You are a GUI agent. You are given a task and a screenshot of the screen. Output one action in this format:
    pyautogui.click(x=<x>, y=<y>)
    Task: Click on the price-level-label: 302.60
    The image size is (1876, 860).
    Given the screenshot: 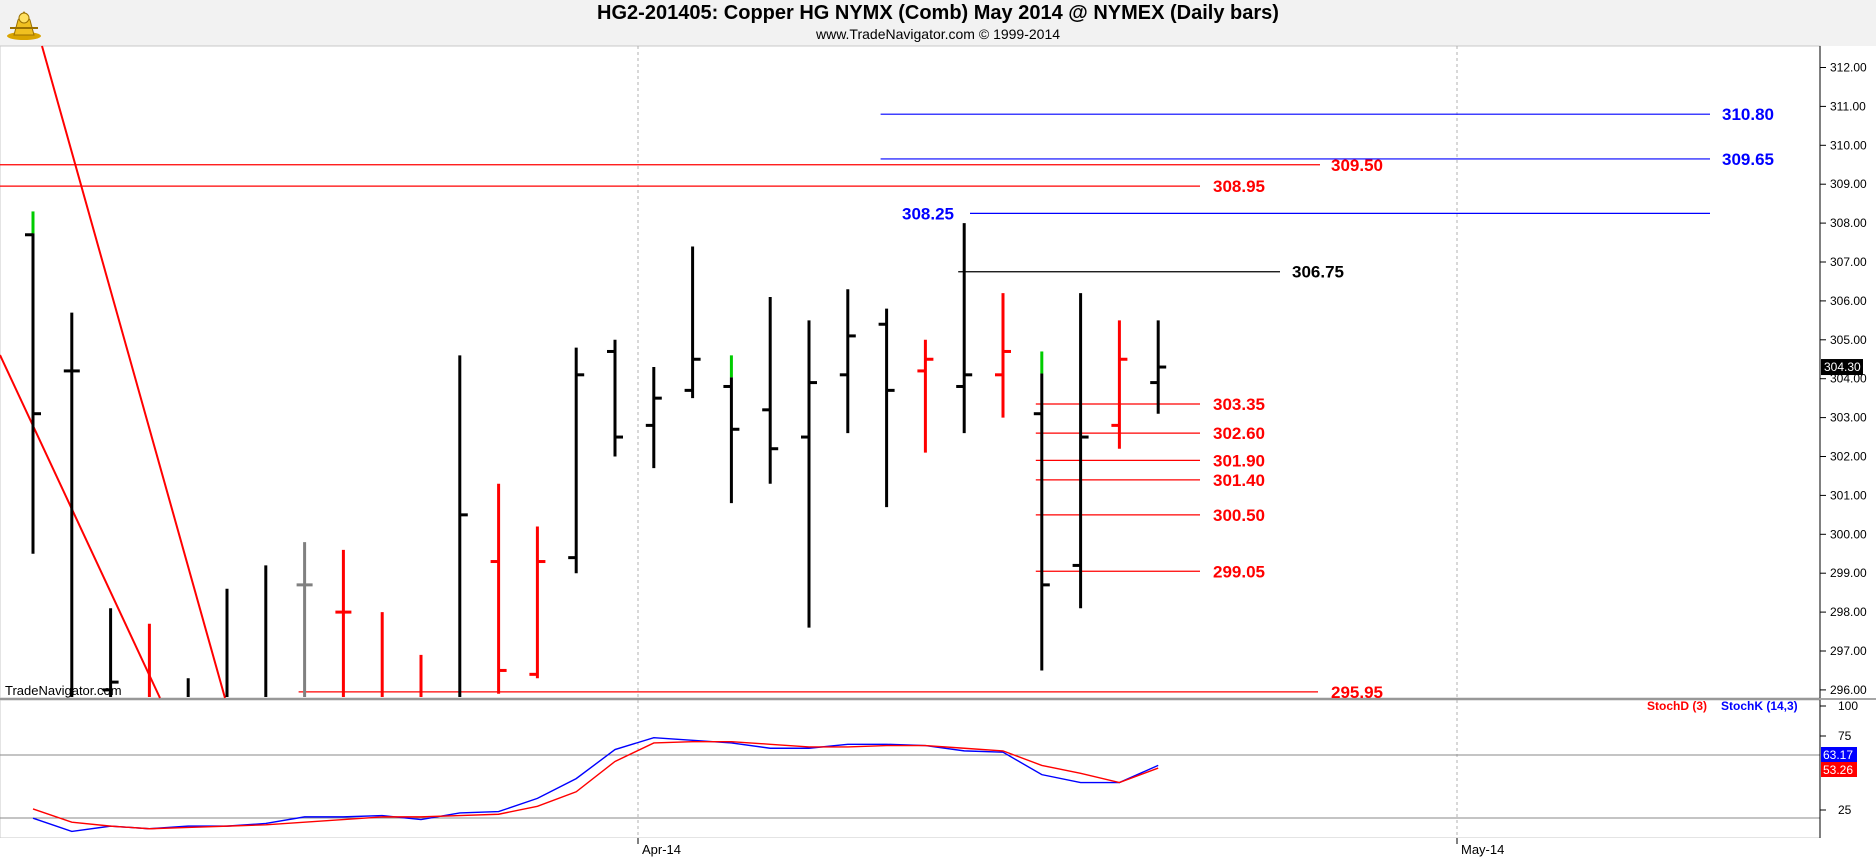 What is the action you would take?
    pyautogui.click(x=1239, y=433)
    